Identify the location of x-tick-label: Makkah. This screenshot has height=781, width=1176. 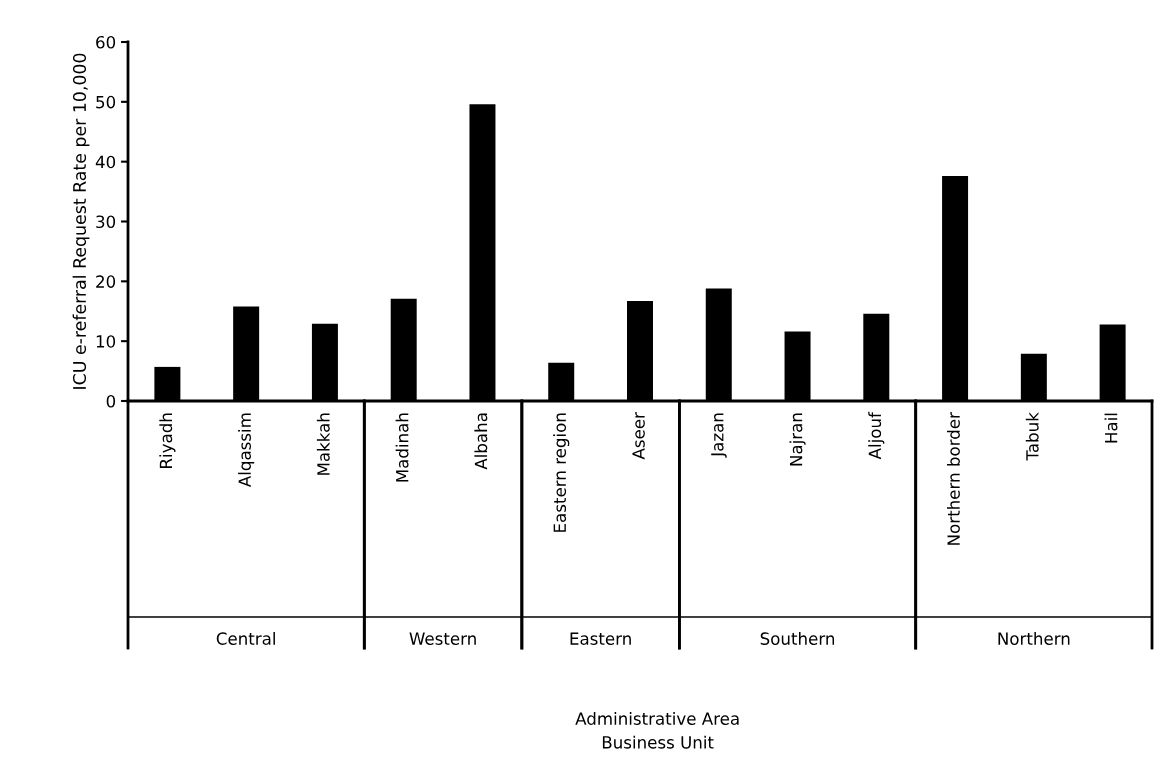
(323, 444).